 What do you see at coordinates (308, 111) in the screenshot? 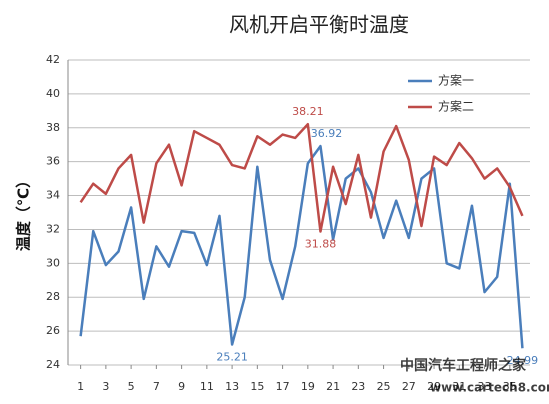
I see `data-label: 38.21` at bounding box center [308, 111].